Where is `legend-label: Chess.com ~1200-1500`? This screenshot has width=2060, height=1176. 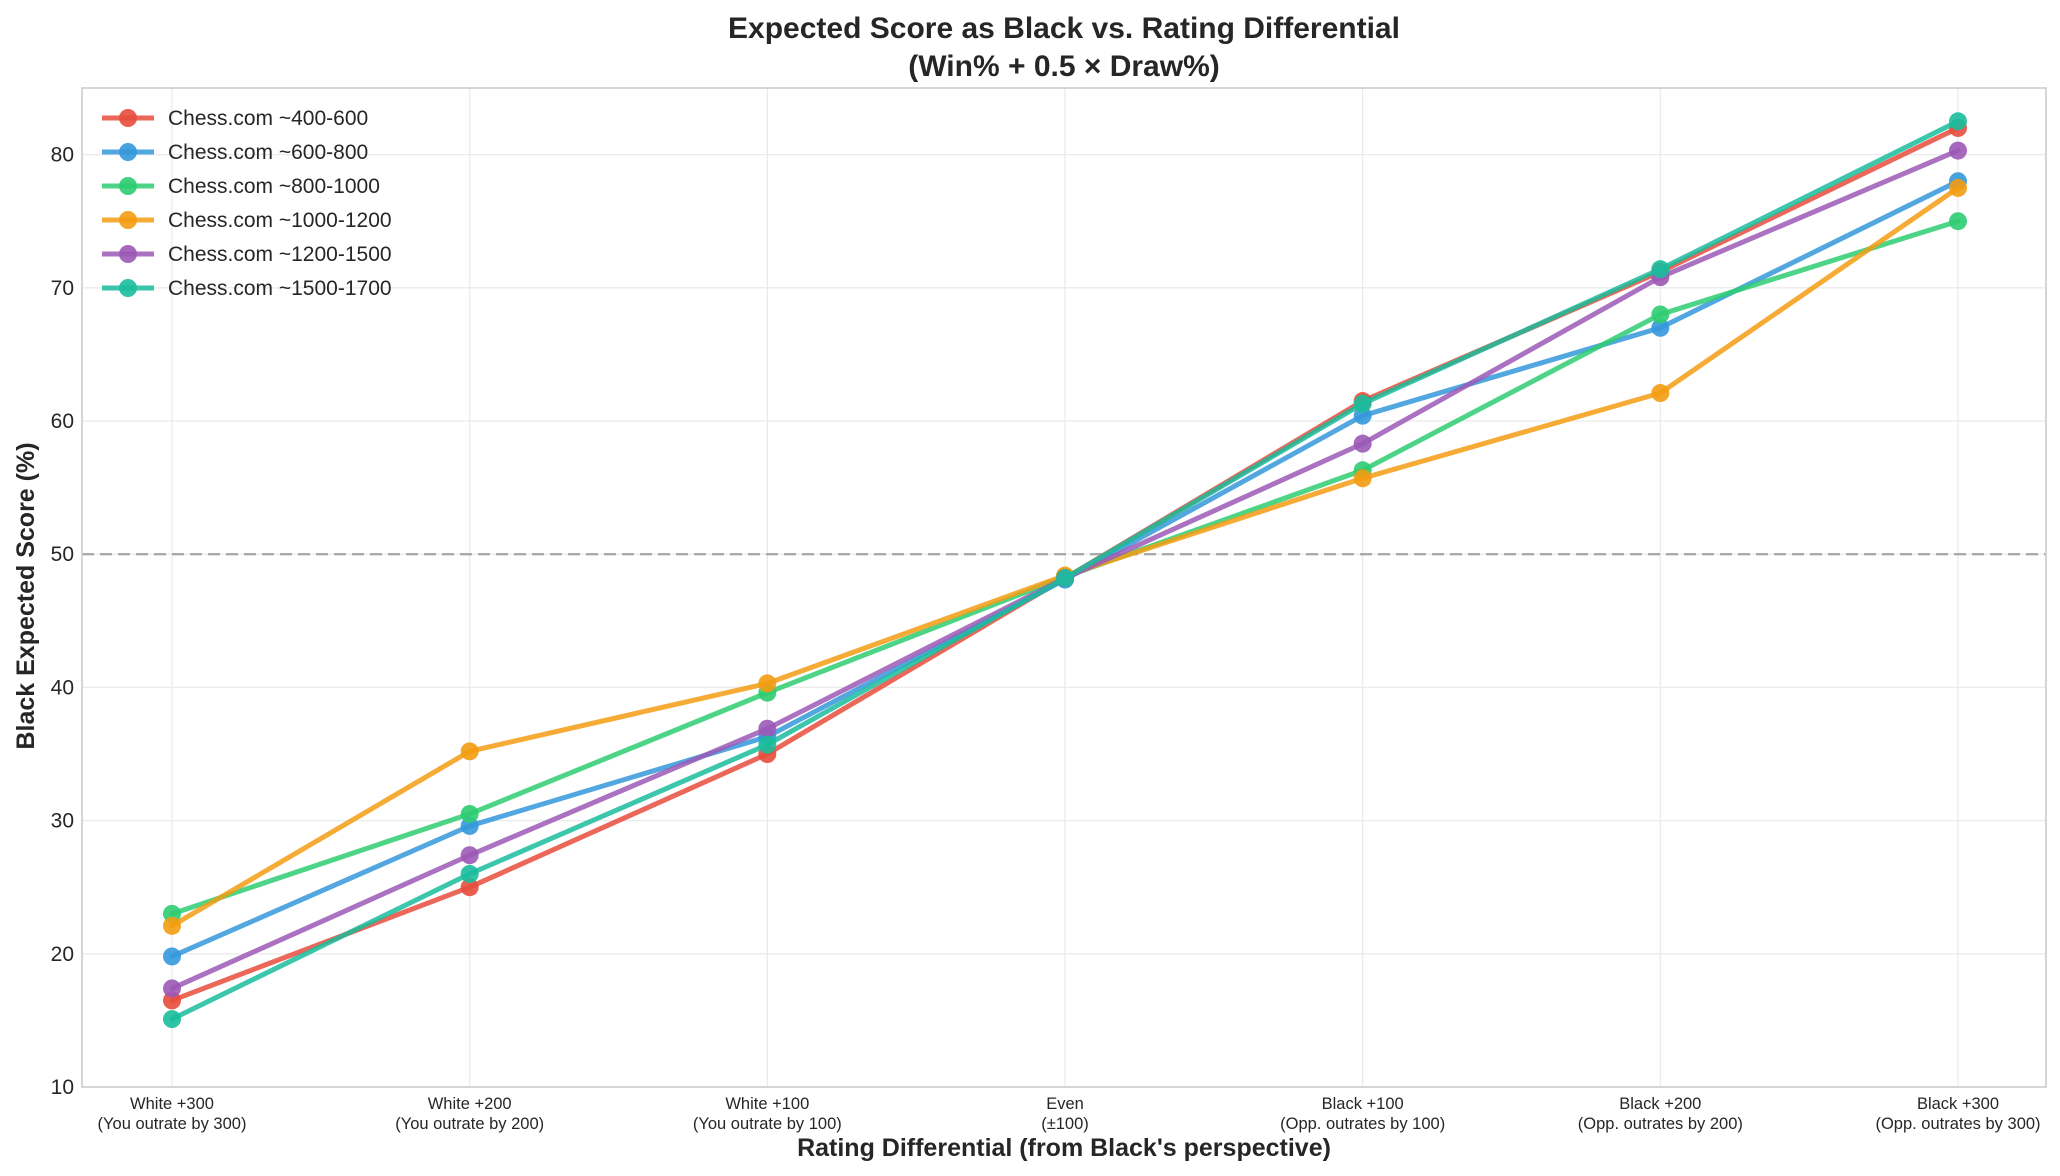
legend-label: Chess.com ~1200-1500 is located at coordinates (280, 254).